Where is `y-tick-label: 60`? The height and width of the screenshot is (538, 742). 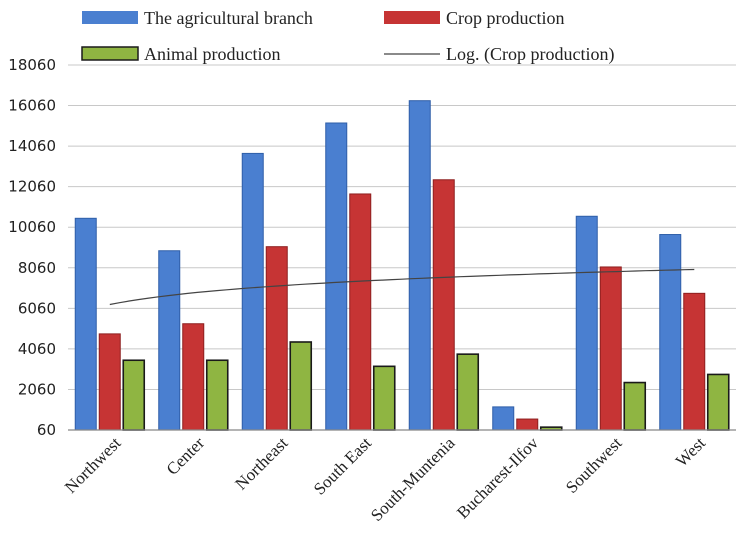
y-tick-label: 60 is located at coordinates (46, 430).